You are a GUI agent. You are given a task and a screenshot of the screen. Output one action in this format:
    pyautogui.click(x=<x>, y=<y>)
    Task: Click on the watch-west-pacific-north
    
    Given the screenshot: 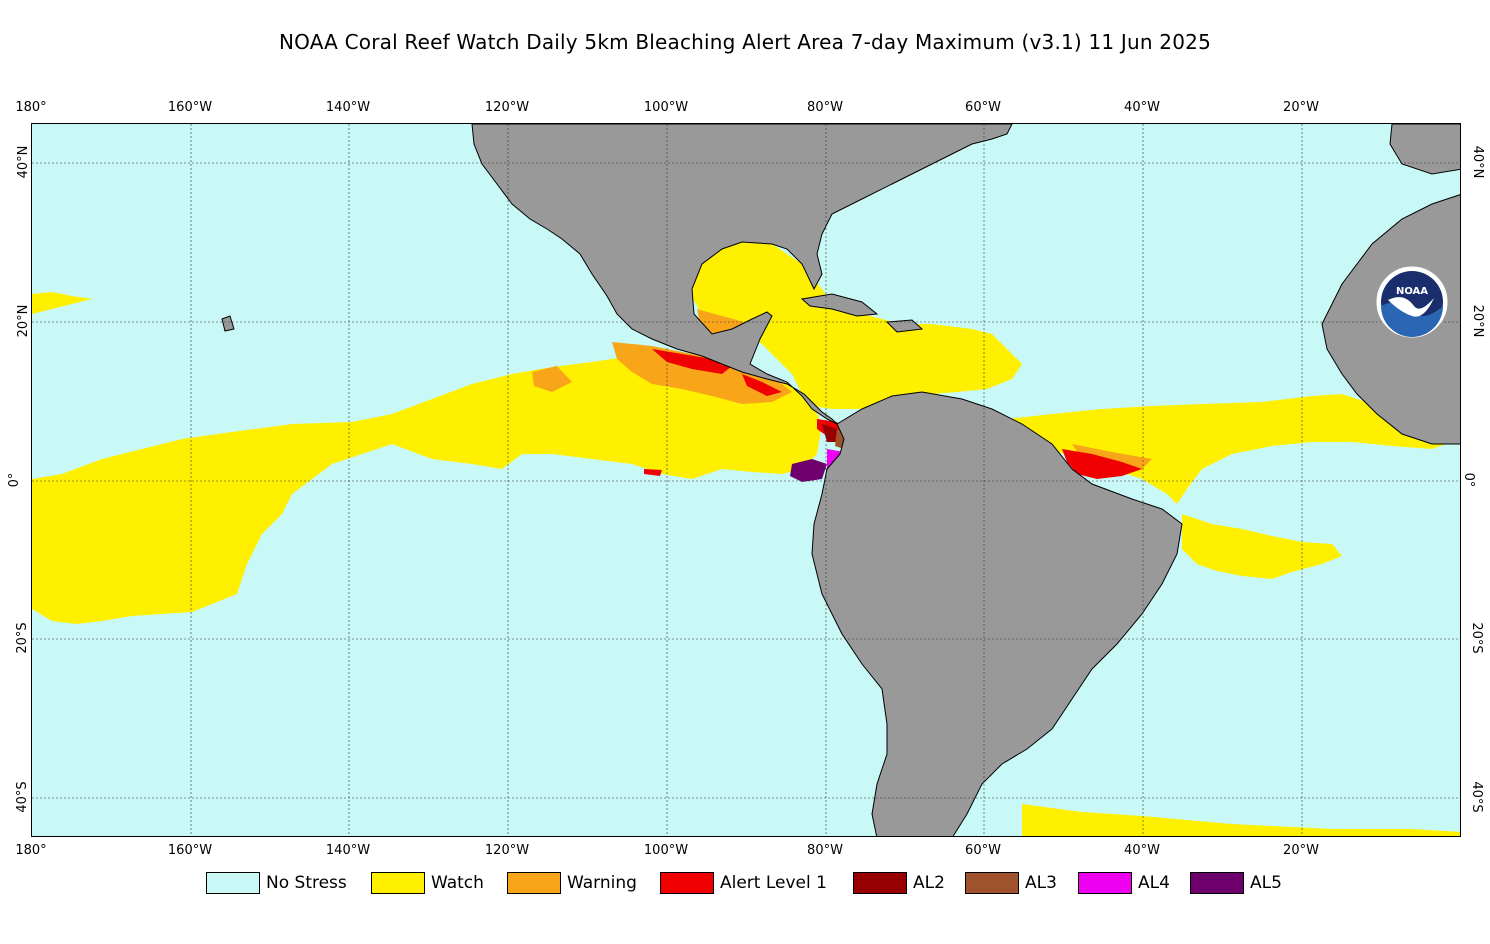 What is the action you would take?
    pyautogui.click(x=62, y=303)
    